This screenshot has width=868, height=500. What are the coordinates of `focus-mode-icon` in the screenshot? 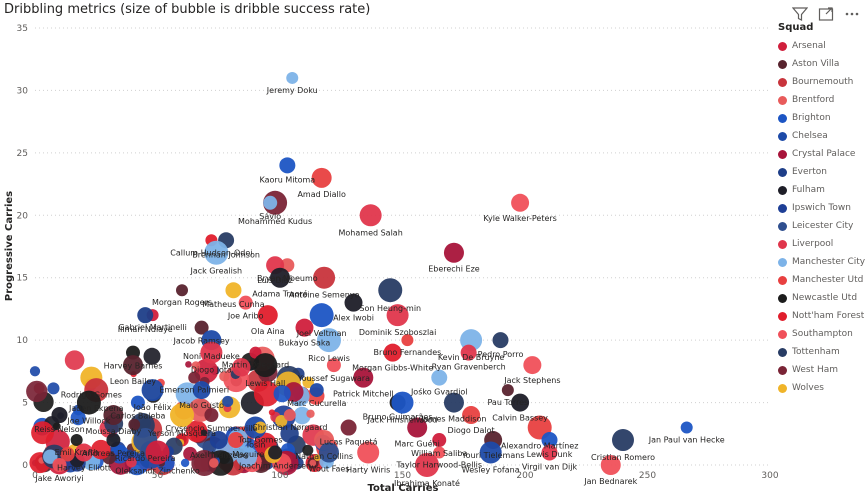 It's located at (826, 14).